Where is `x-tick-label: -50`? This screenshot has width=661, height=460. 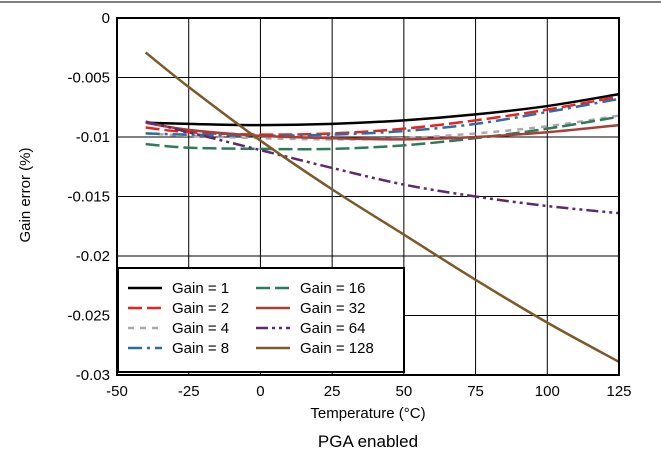
x-tick-label: -50 is located at coordinates (117, 391).